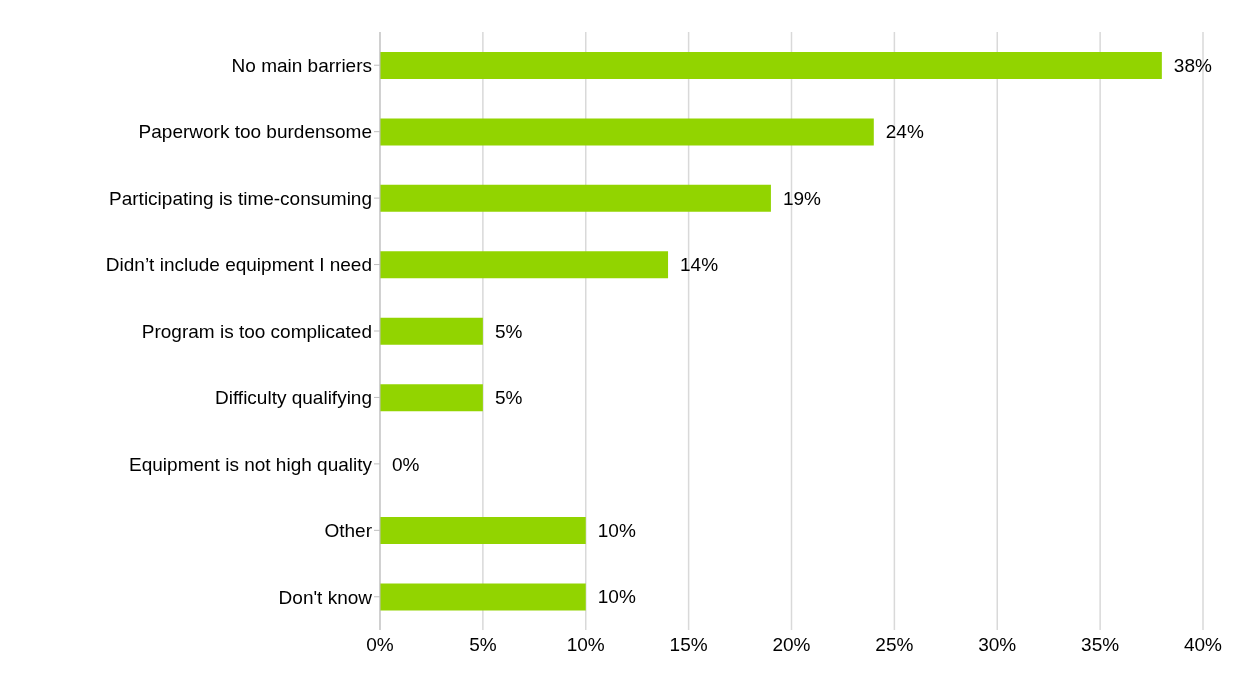 This screenshot has height=683, width=1250. Describe the element at coordinates (585, 645) in the screenshot. I see `x-tick-label: 10%` at that location.